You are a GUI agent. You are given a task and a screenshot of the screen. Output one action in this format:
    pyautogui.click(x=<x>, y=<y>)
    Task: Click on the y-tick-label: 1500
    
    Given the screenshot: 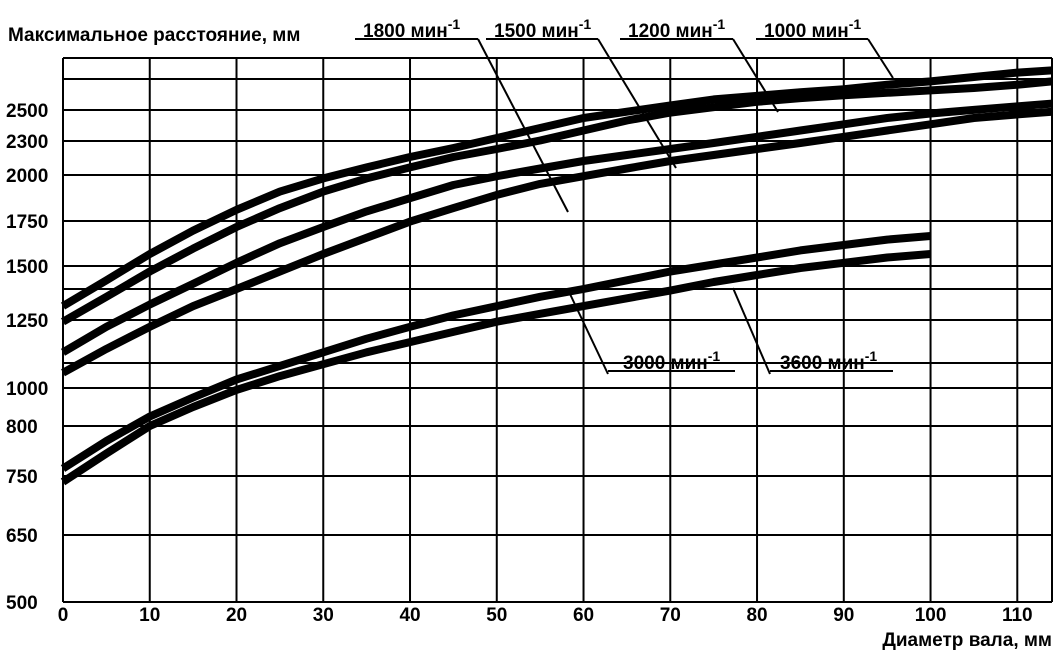 What is the action you would take?
    pyautogui.click(x=27, y=267)
    